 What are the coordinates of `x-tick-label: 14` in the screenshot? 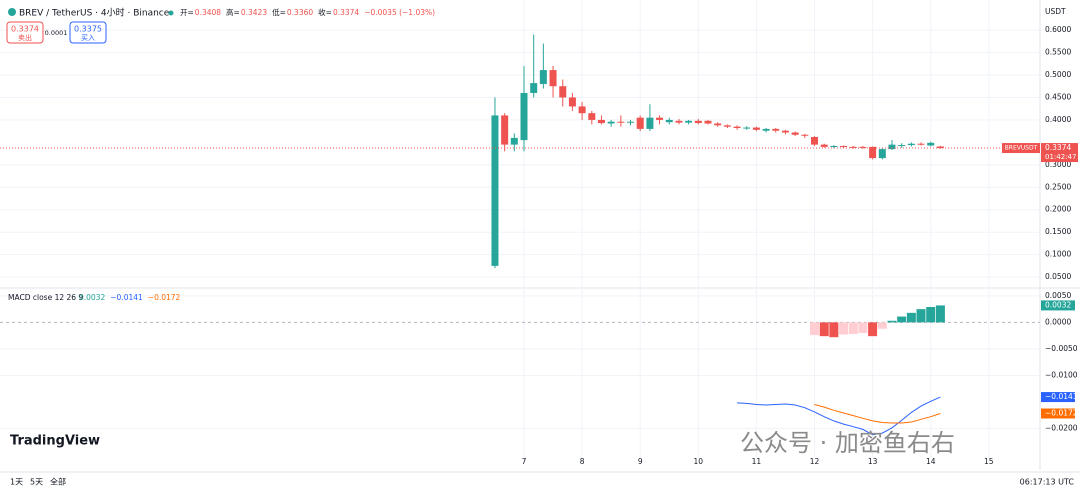 It's located at (931, 461).